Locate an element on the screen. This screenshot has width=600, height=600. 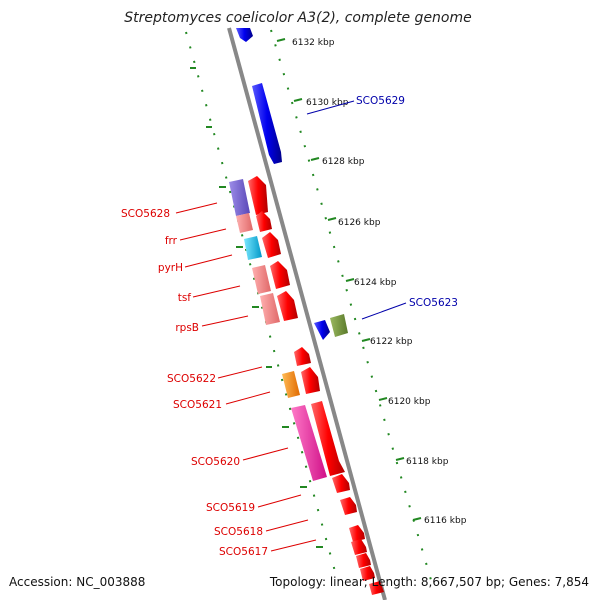
gene-arrow-sco5619 is located at coordinates (341, 483).